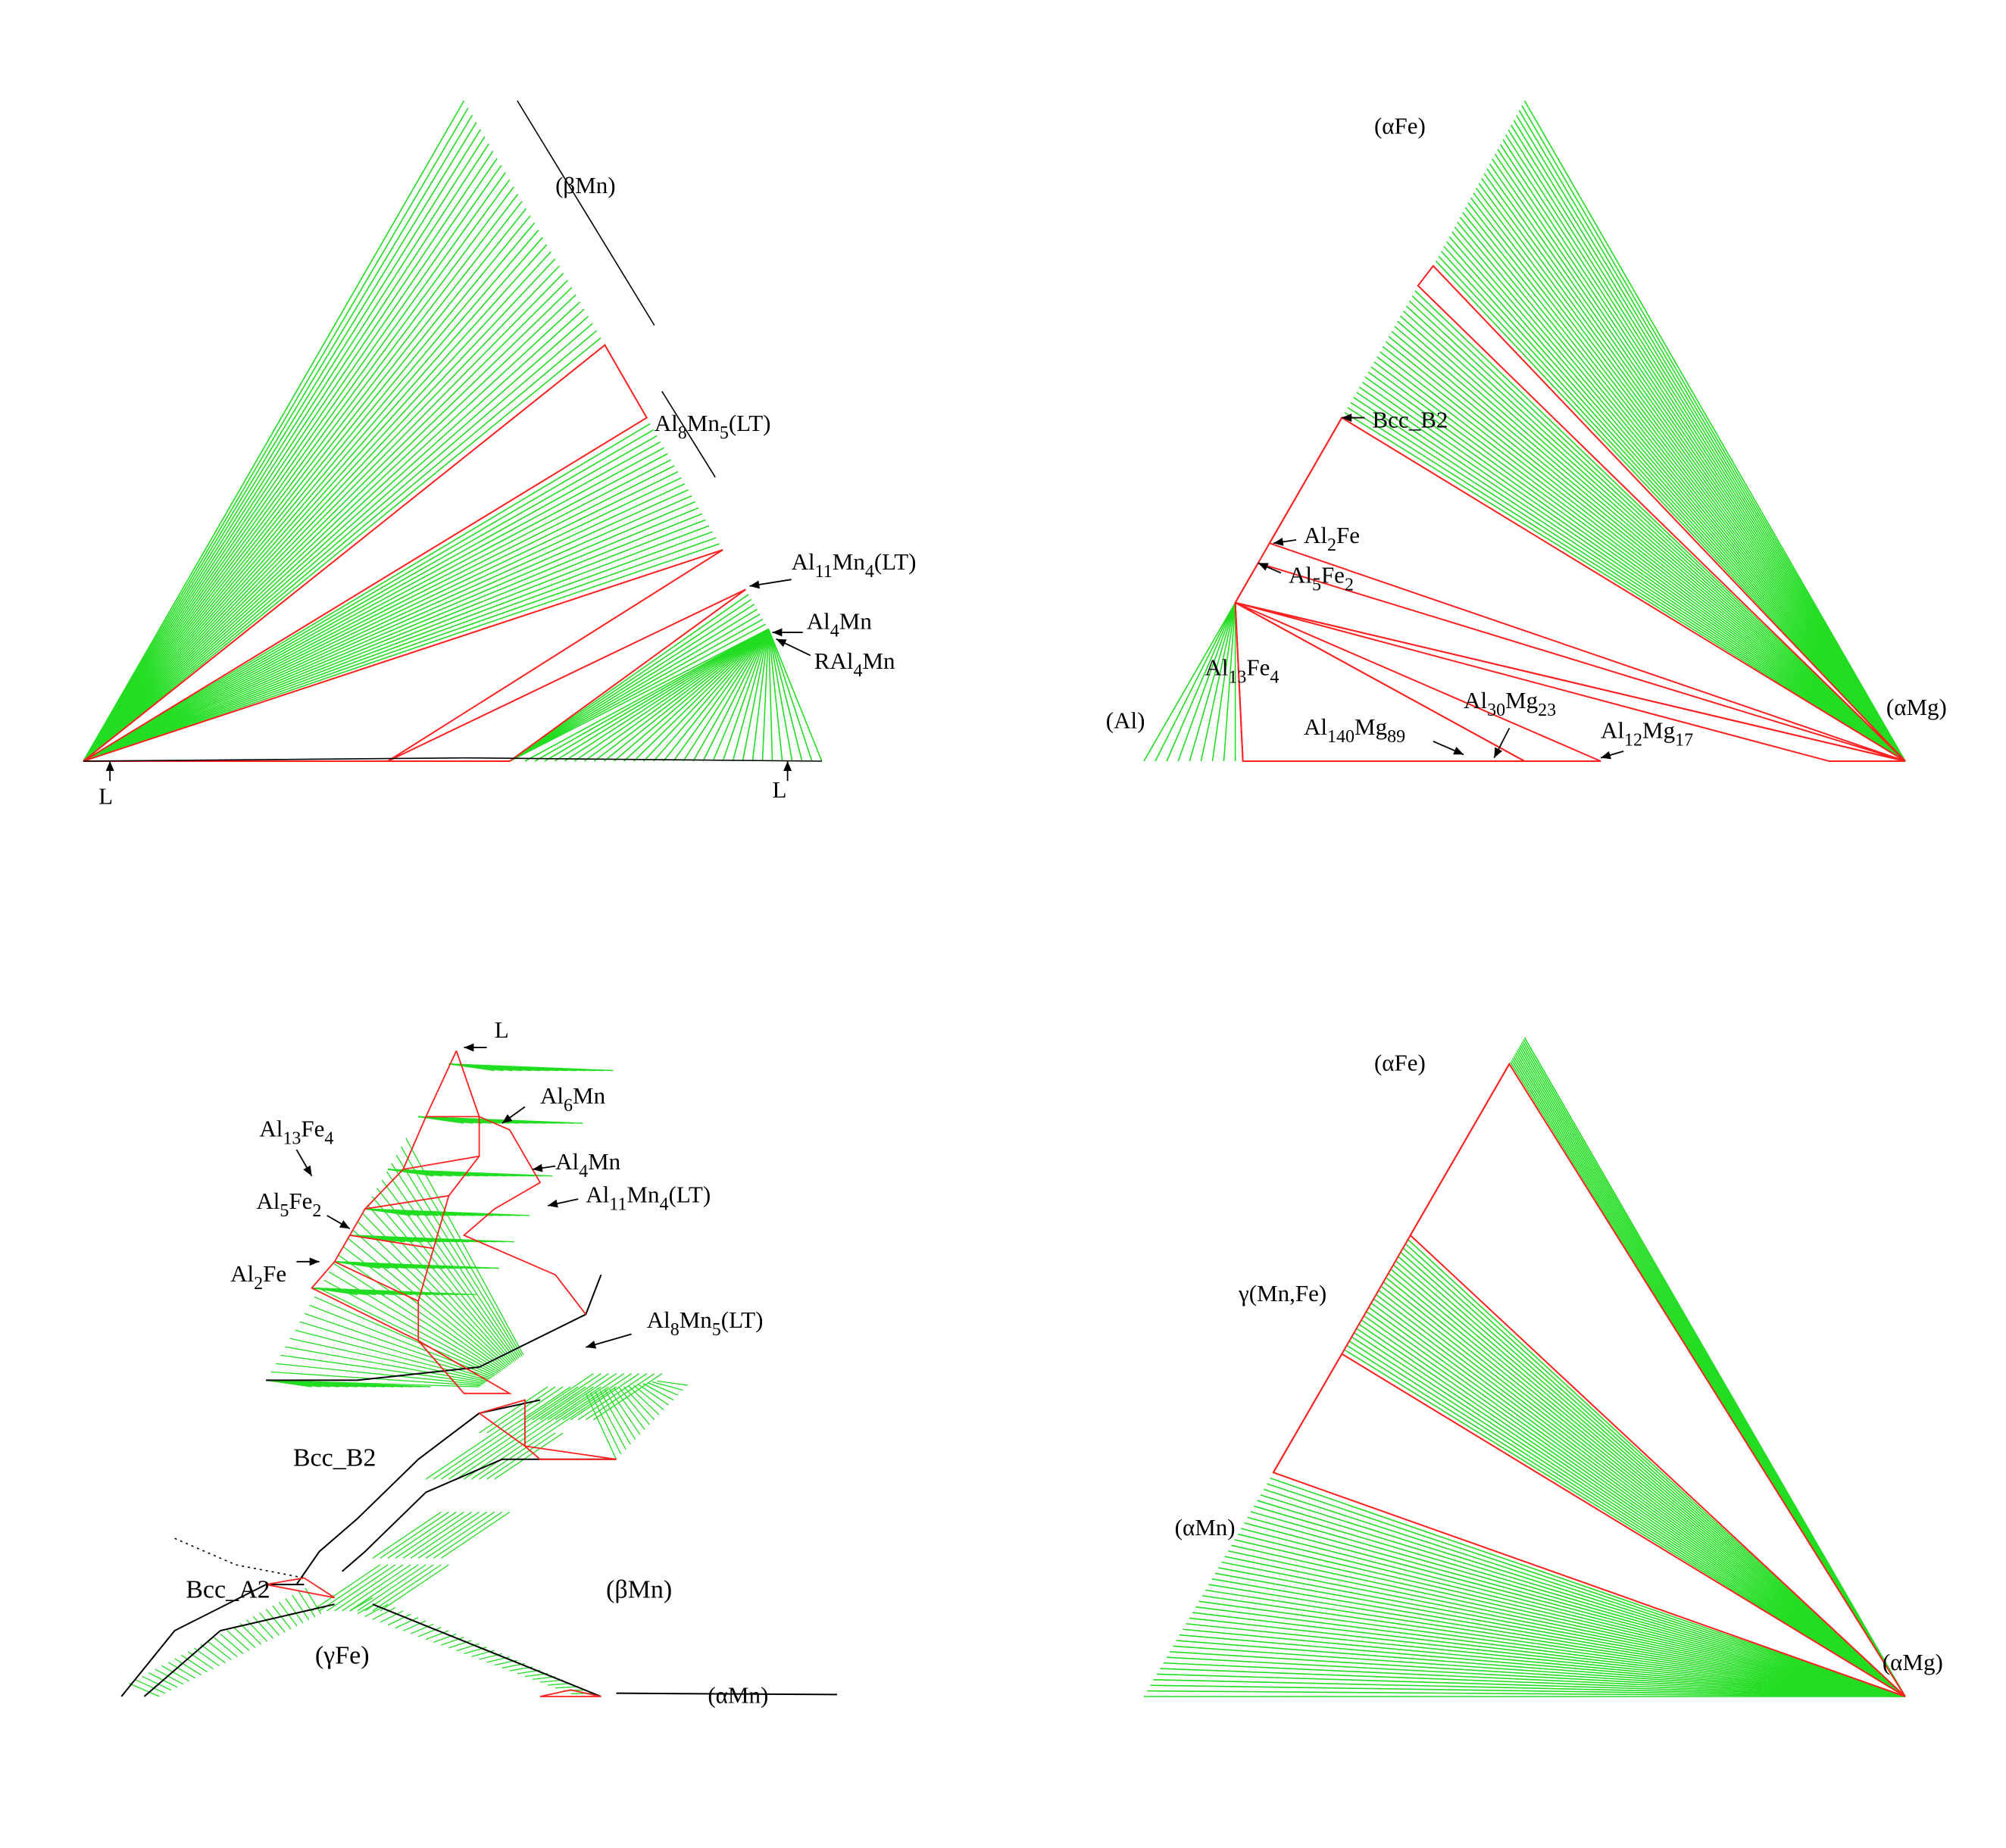 The width and height of the screenshot is (2006, 1848). Describe the element at coordinates (1913, 1662) in the screenshot. I see `phase-label-alpha-mg: (αMg)` at that location.